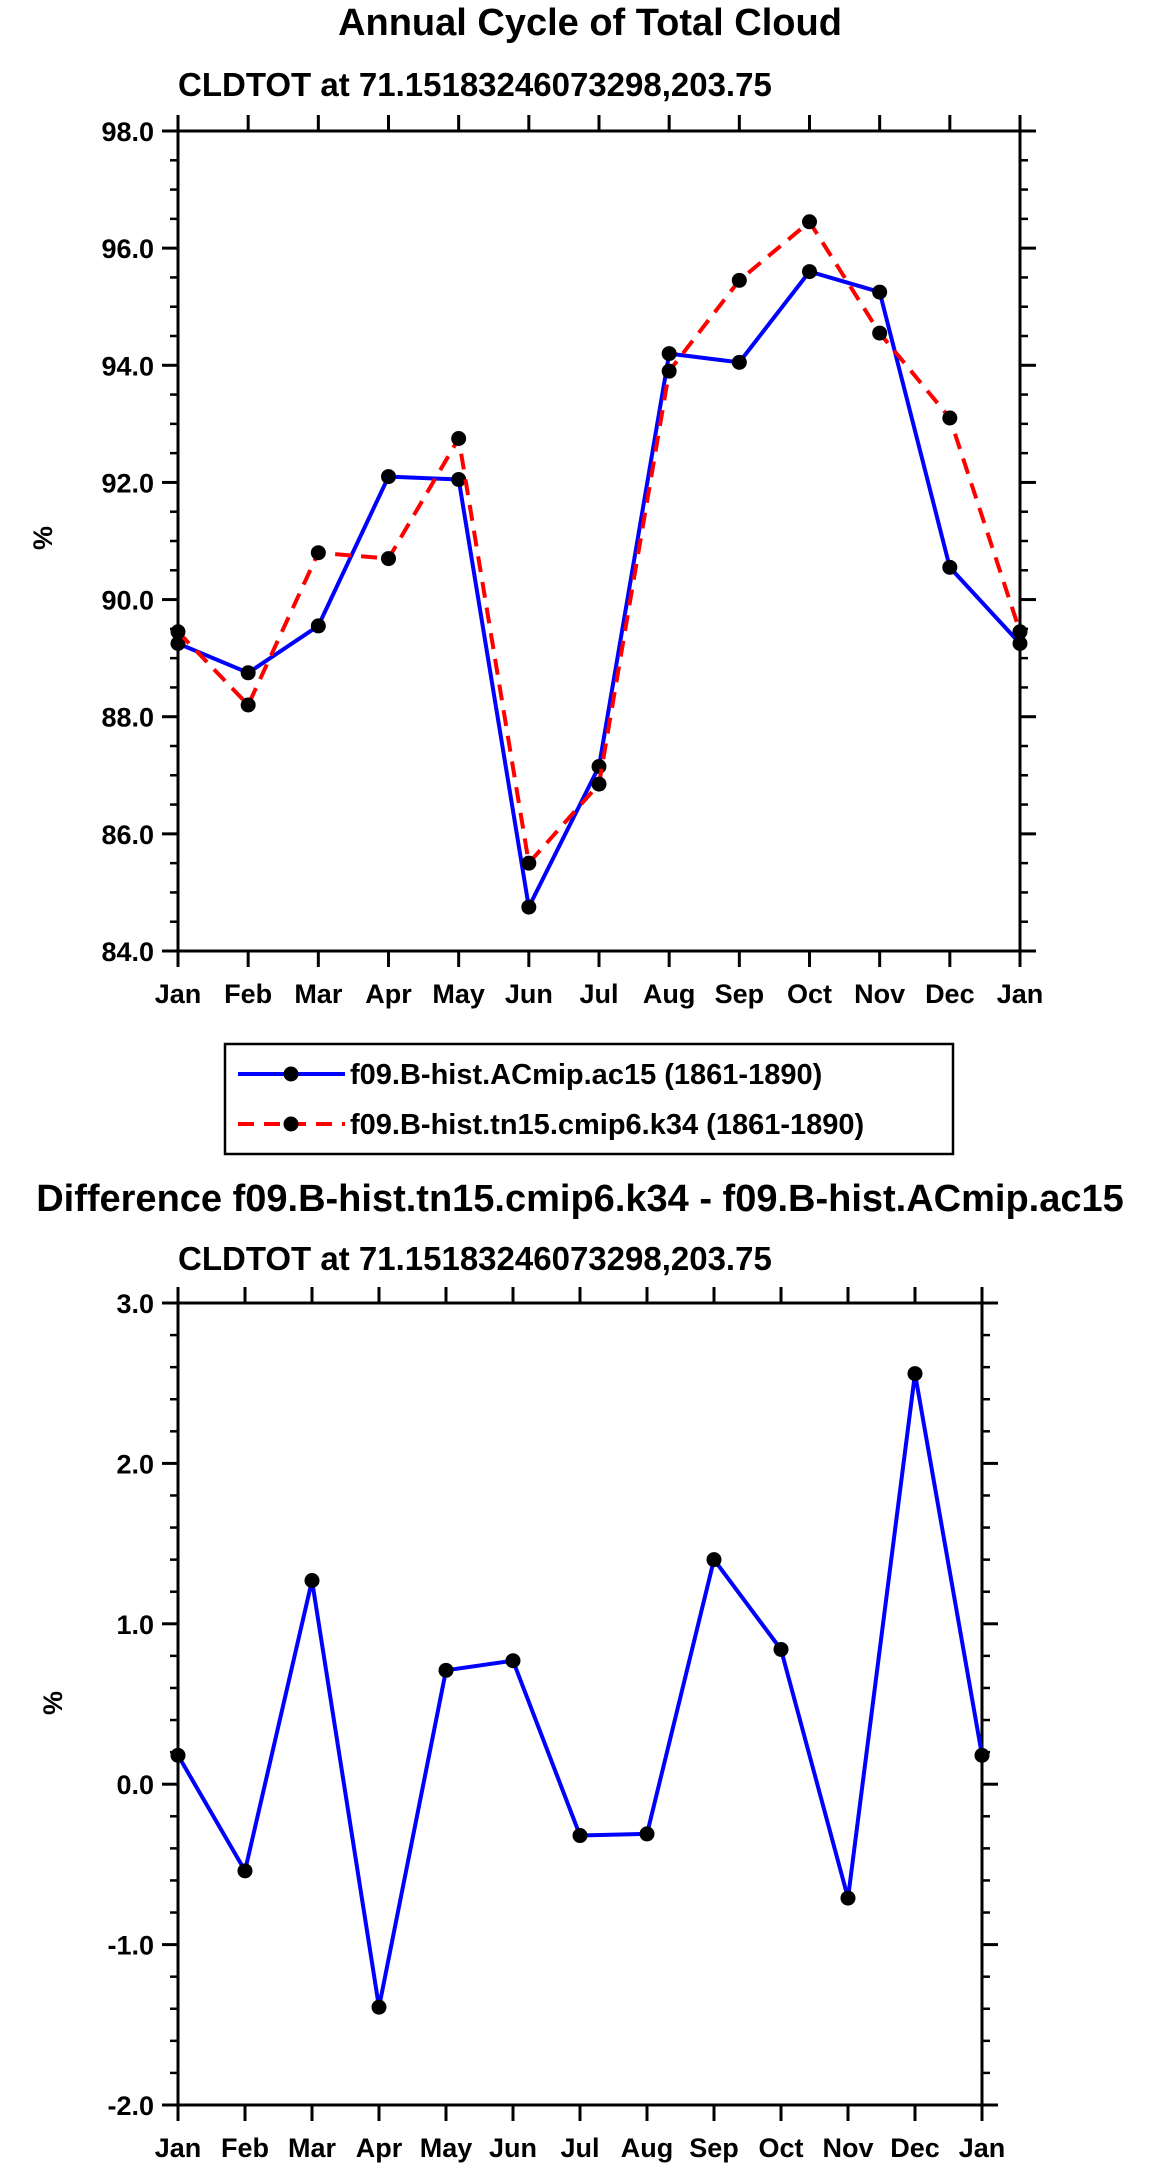  I want to click on panel1-subtitle: CLDTOT at 71.15183246073298,203.75, so click(475, 84).